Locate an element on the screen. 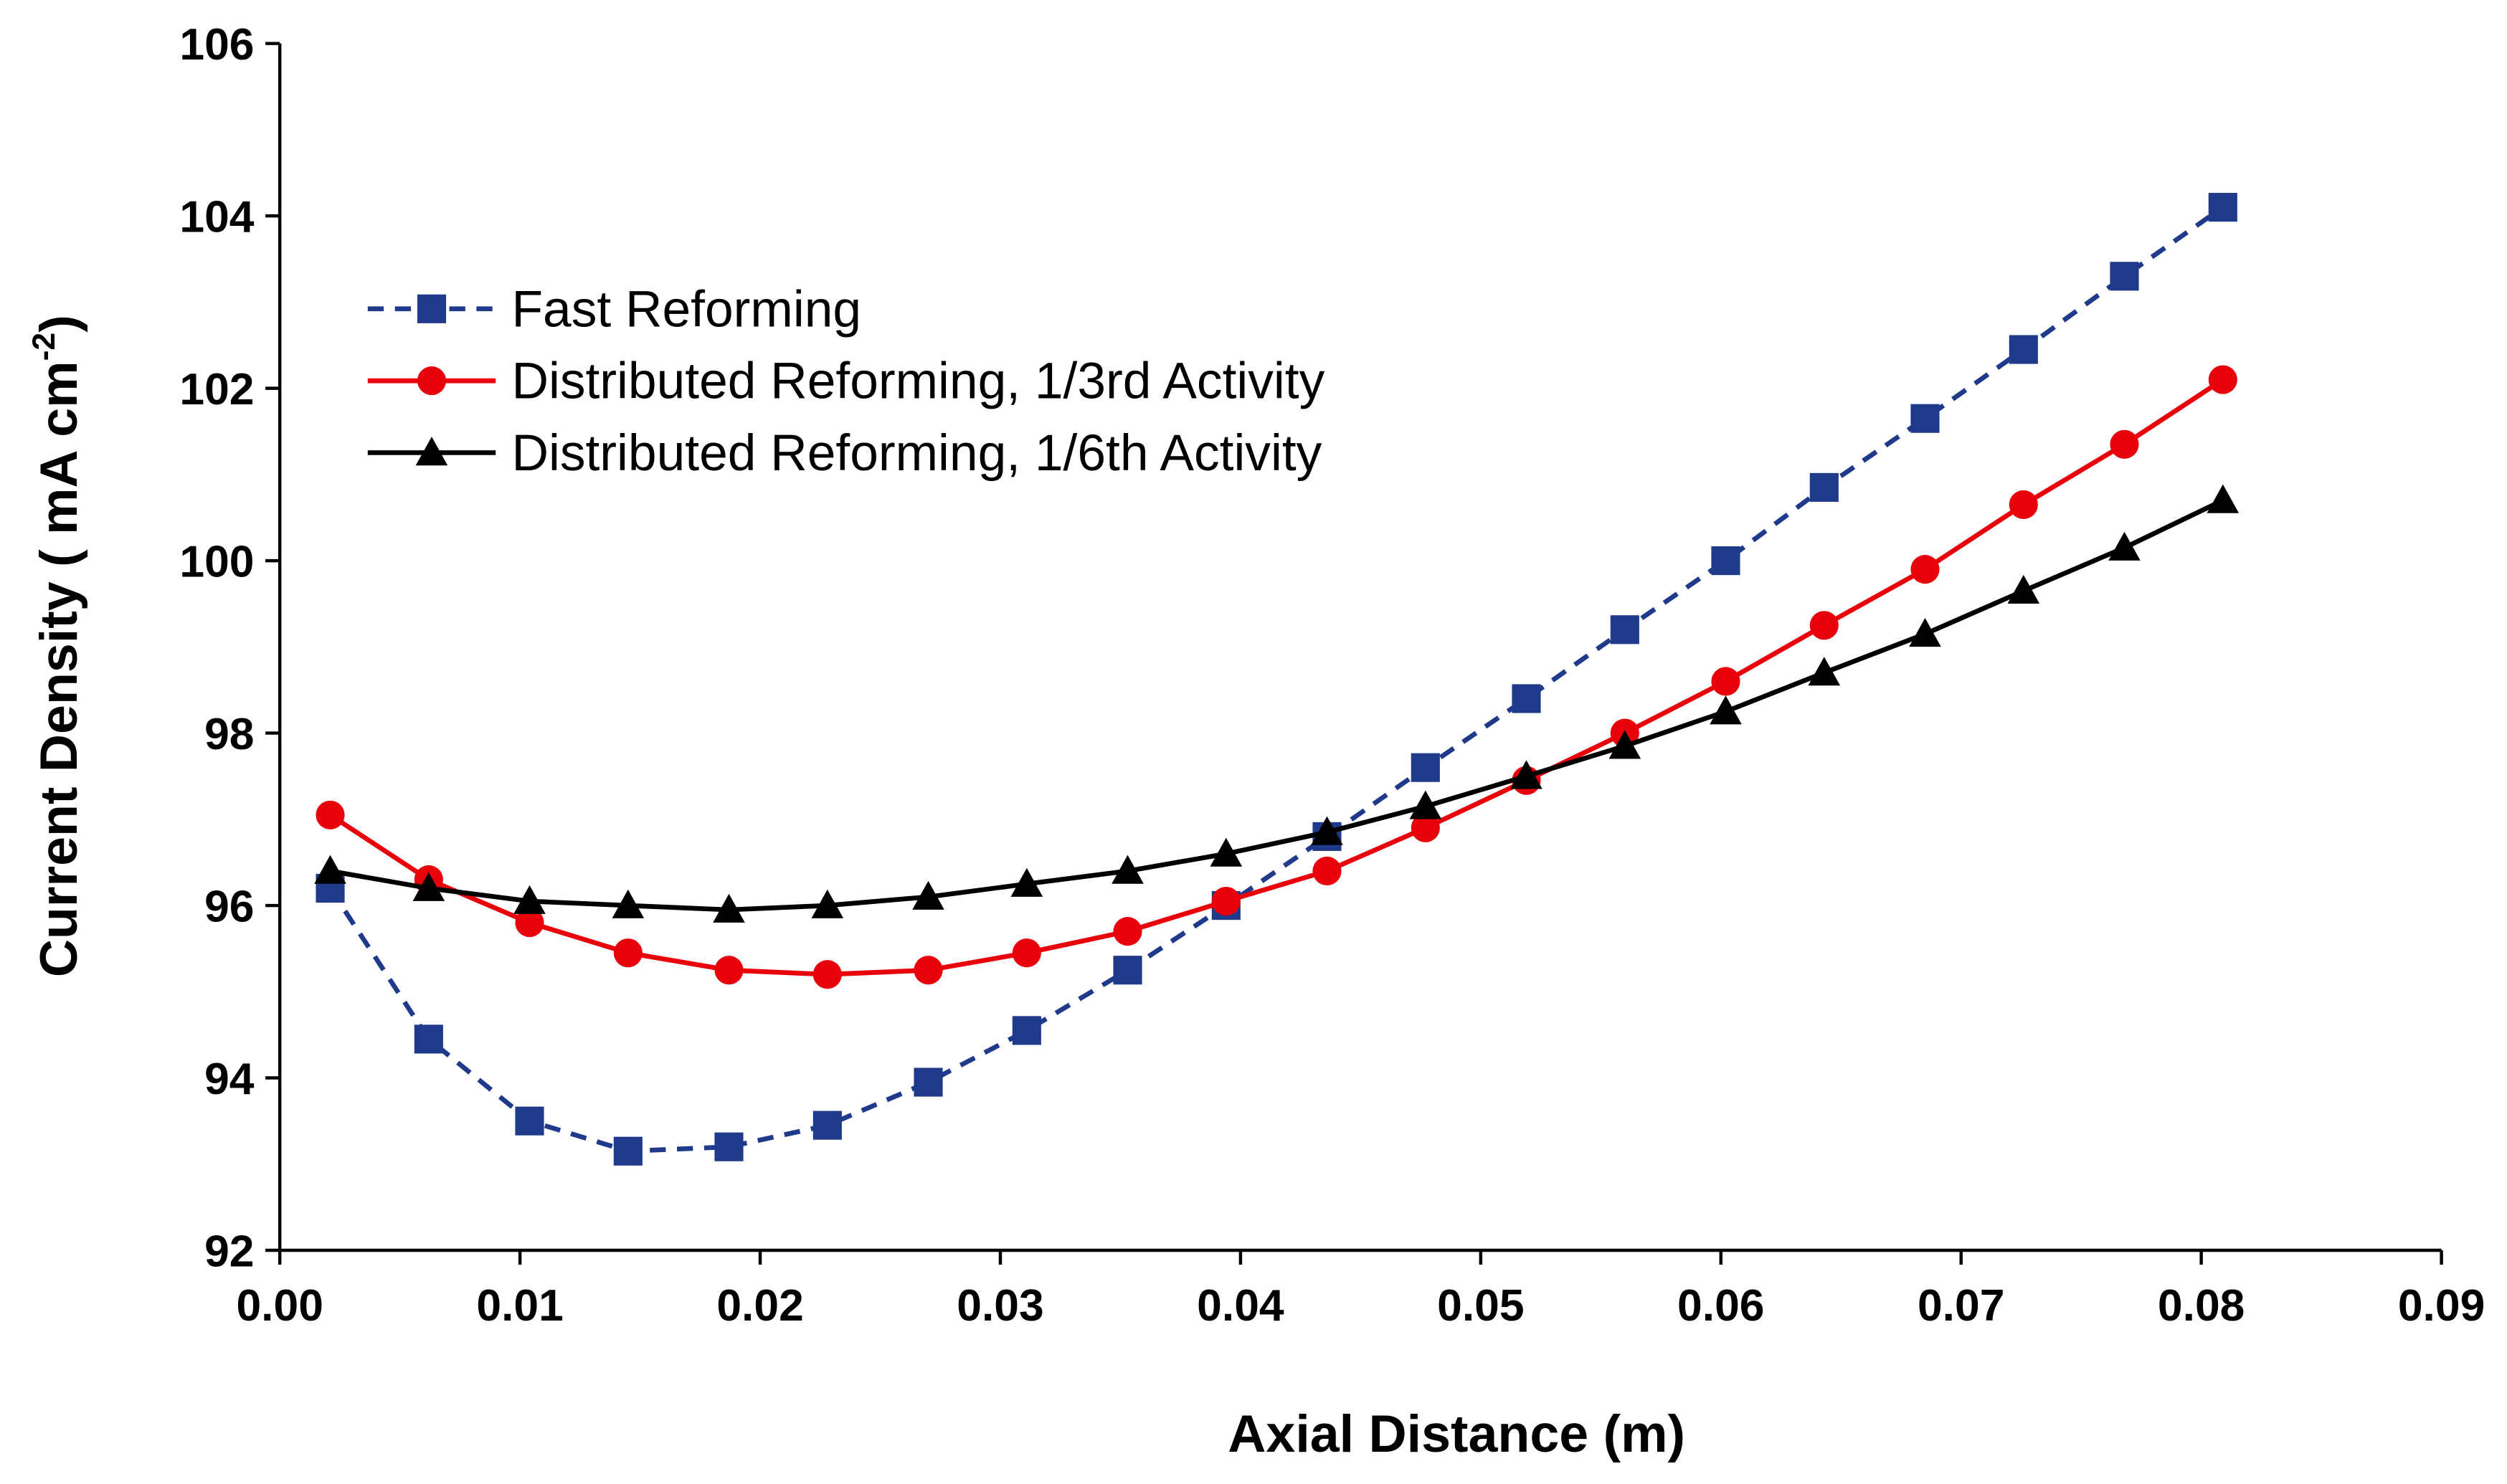 This screenshot has width=2507, height=1484. legend-label: Distributed Reforming, 1/6th Activity is located at coordinates (916, 453).